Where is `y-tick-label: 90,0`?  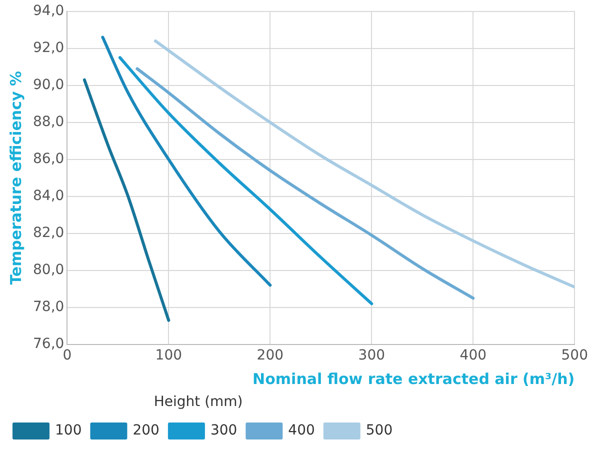 y-tick-label: 90,0 is located at coordinates (48, 85).